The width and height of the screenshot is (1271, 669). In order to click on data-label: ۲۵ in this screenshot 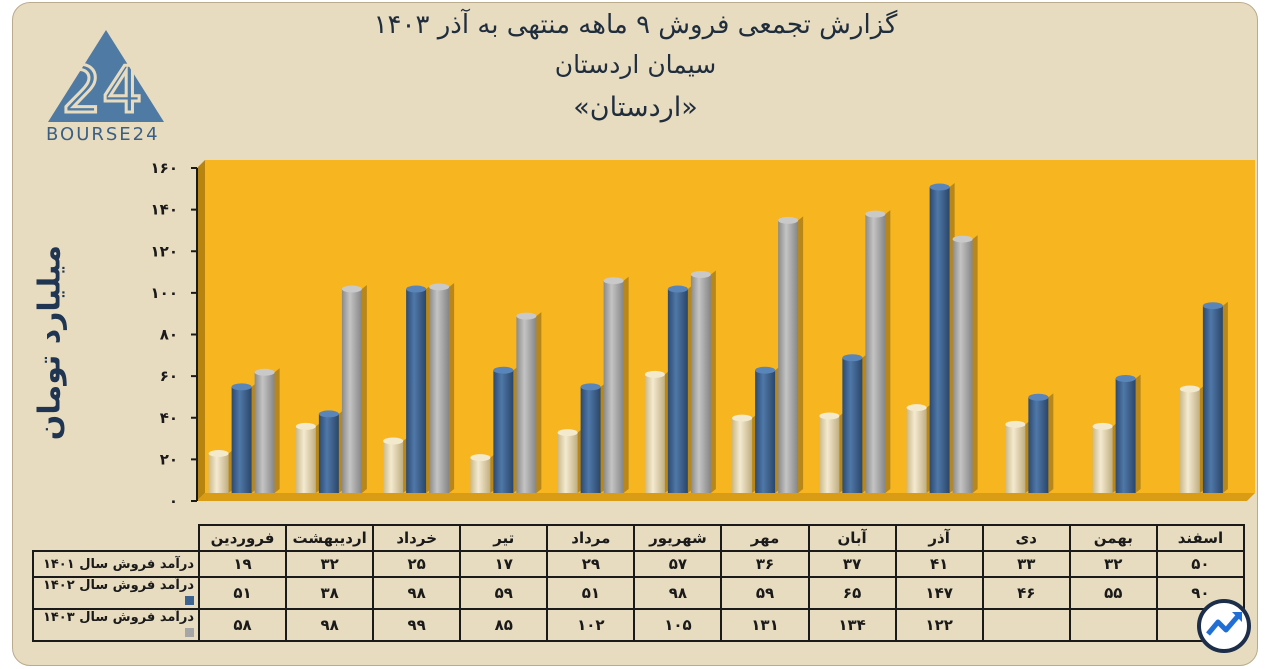, I will do `click(417, 564)`.